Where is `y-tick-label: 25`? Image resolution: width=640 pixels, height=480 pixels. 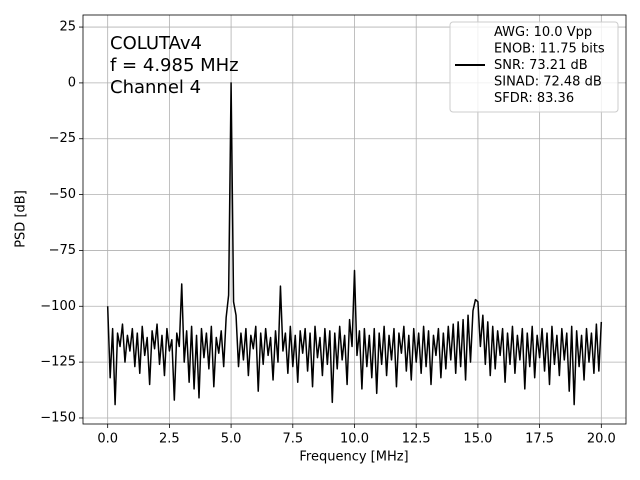
y-tick-label: 25 is located at coordinates (67, 27).